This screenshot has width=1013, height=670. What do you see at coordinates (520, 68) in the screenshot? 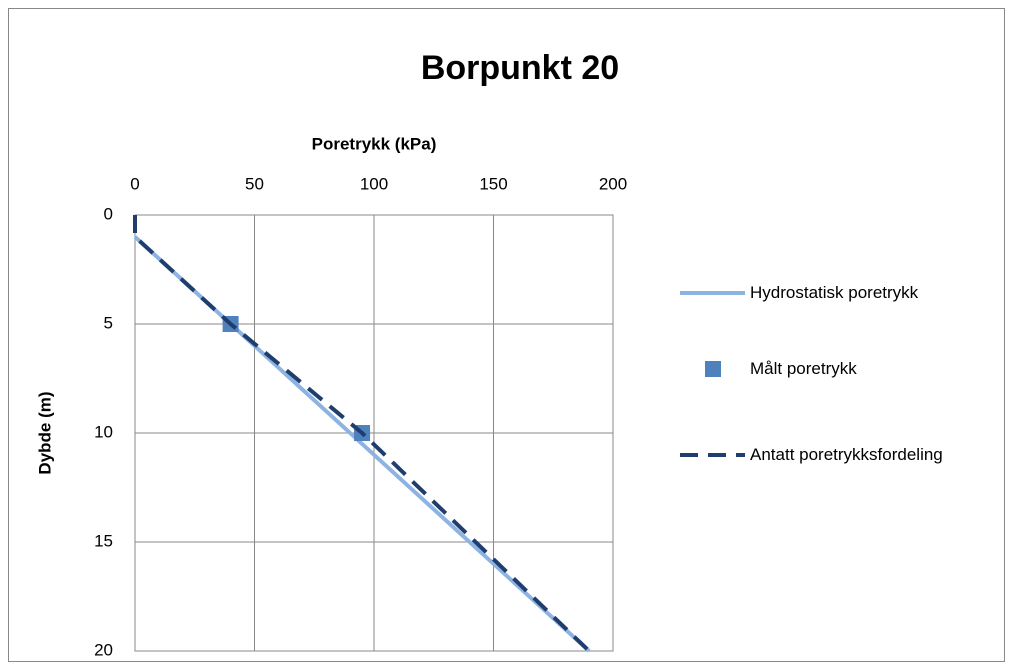
I see `chart-title: Borpunkt 20` at bounding box center [520, 68].